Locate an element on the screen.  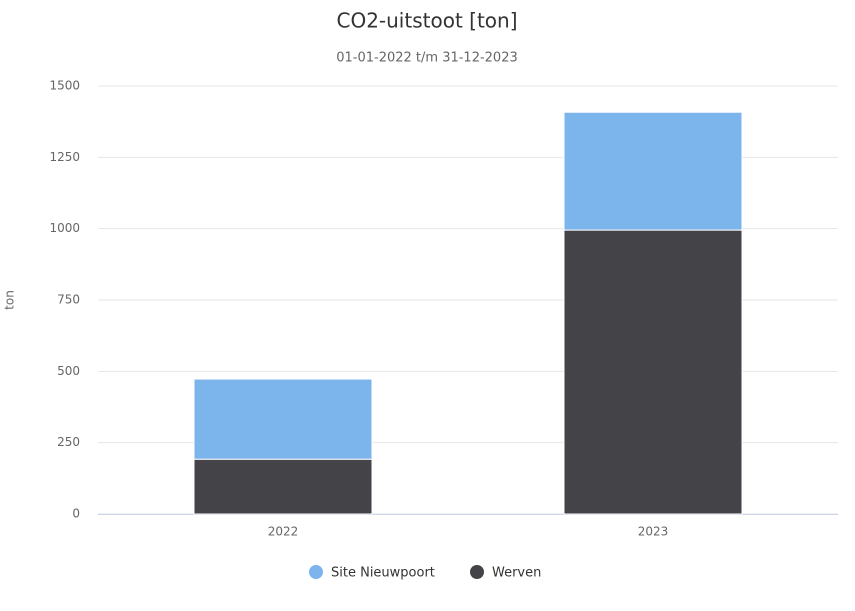
y-tick-label: 0 is located at coordinates (76, 514).